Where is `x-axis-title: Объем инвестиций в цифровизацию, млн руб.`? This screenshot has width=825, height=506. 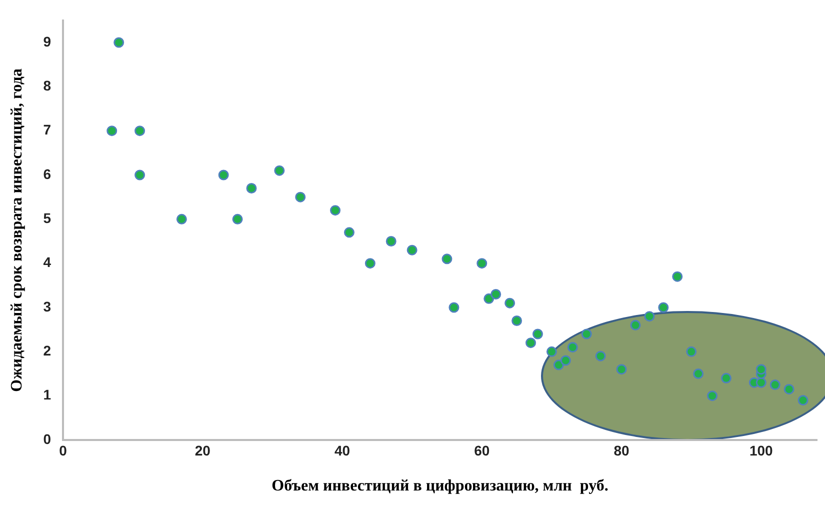
x-axis-title: Объем инвестиций в цифровизацию, млн руб. is located at coordinates (440, 486).